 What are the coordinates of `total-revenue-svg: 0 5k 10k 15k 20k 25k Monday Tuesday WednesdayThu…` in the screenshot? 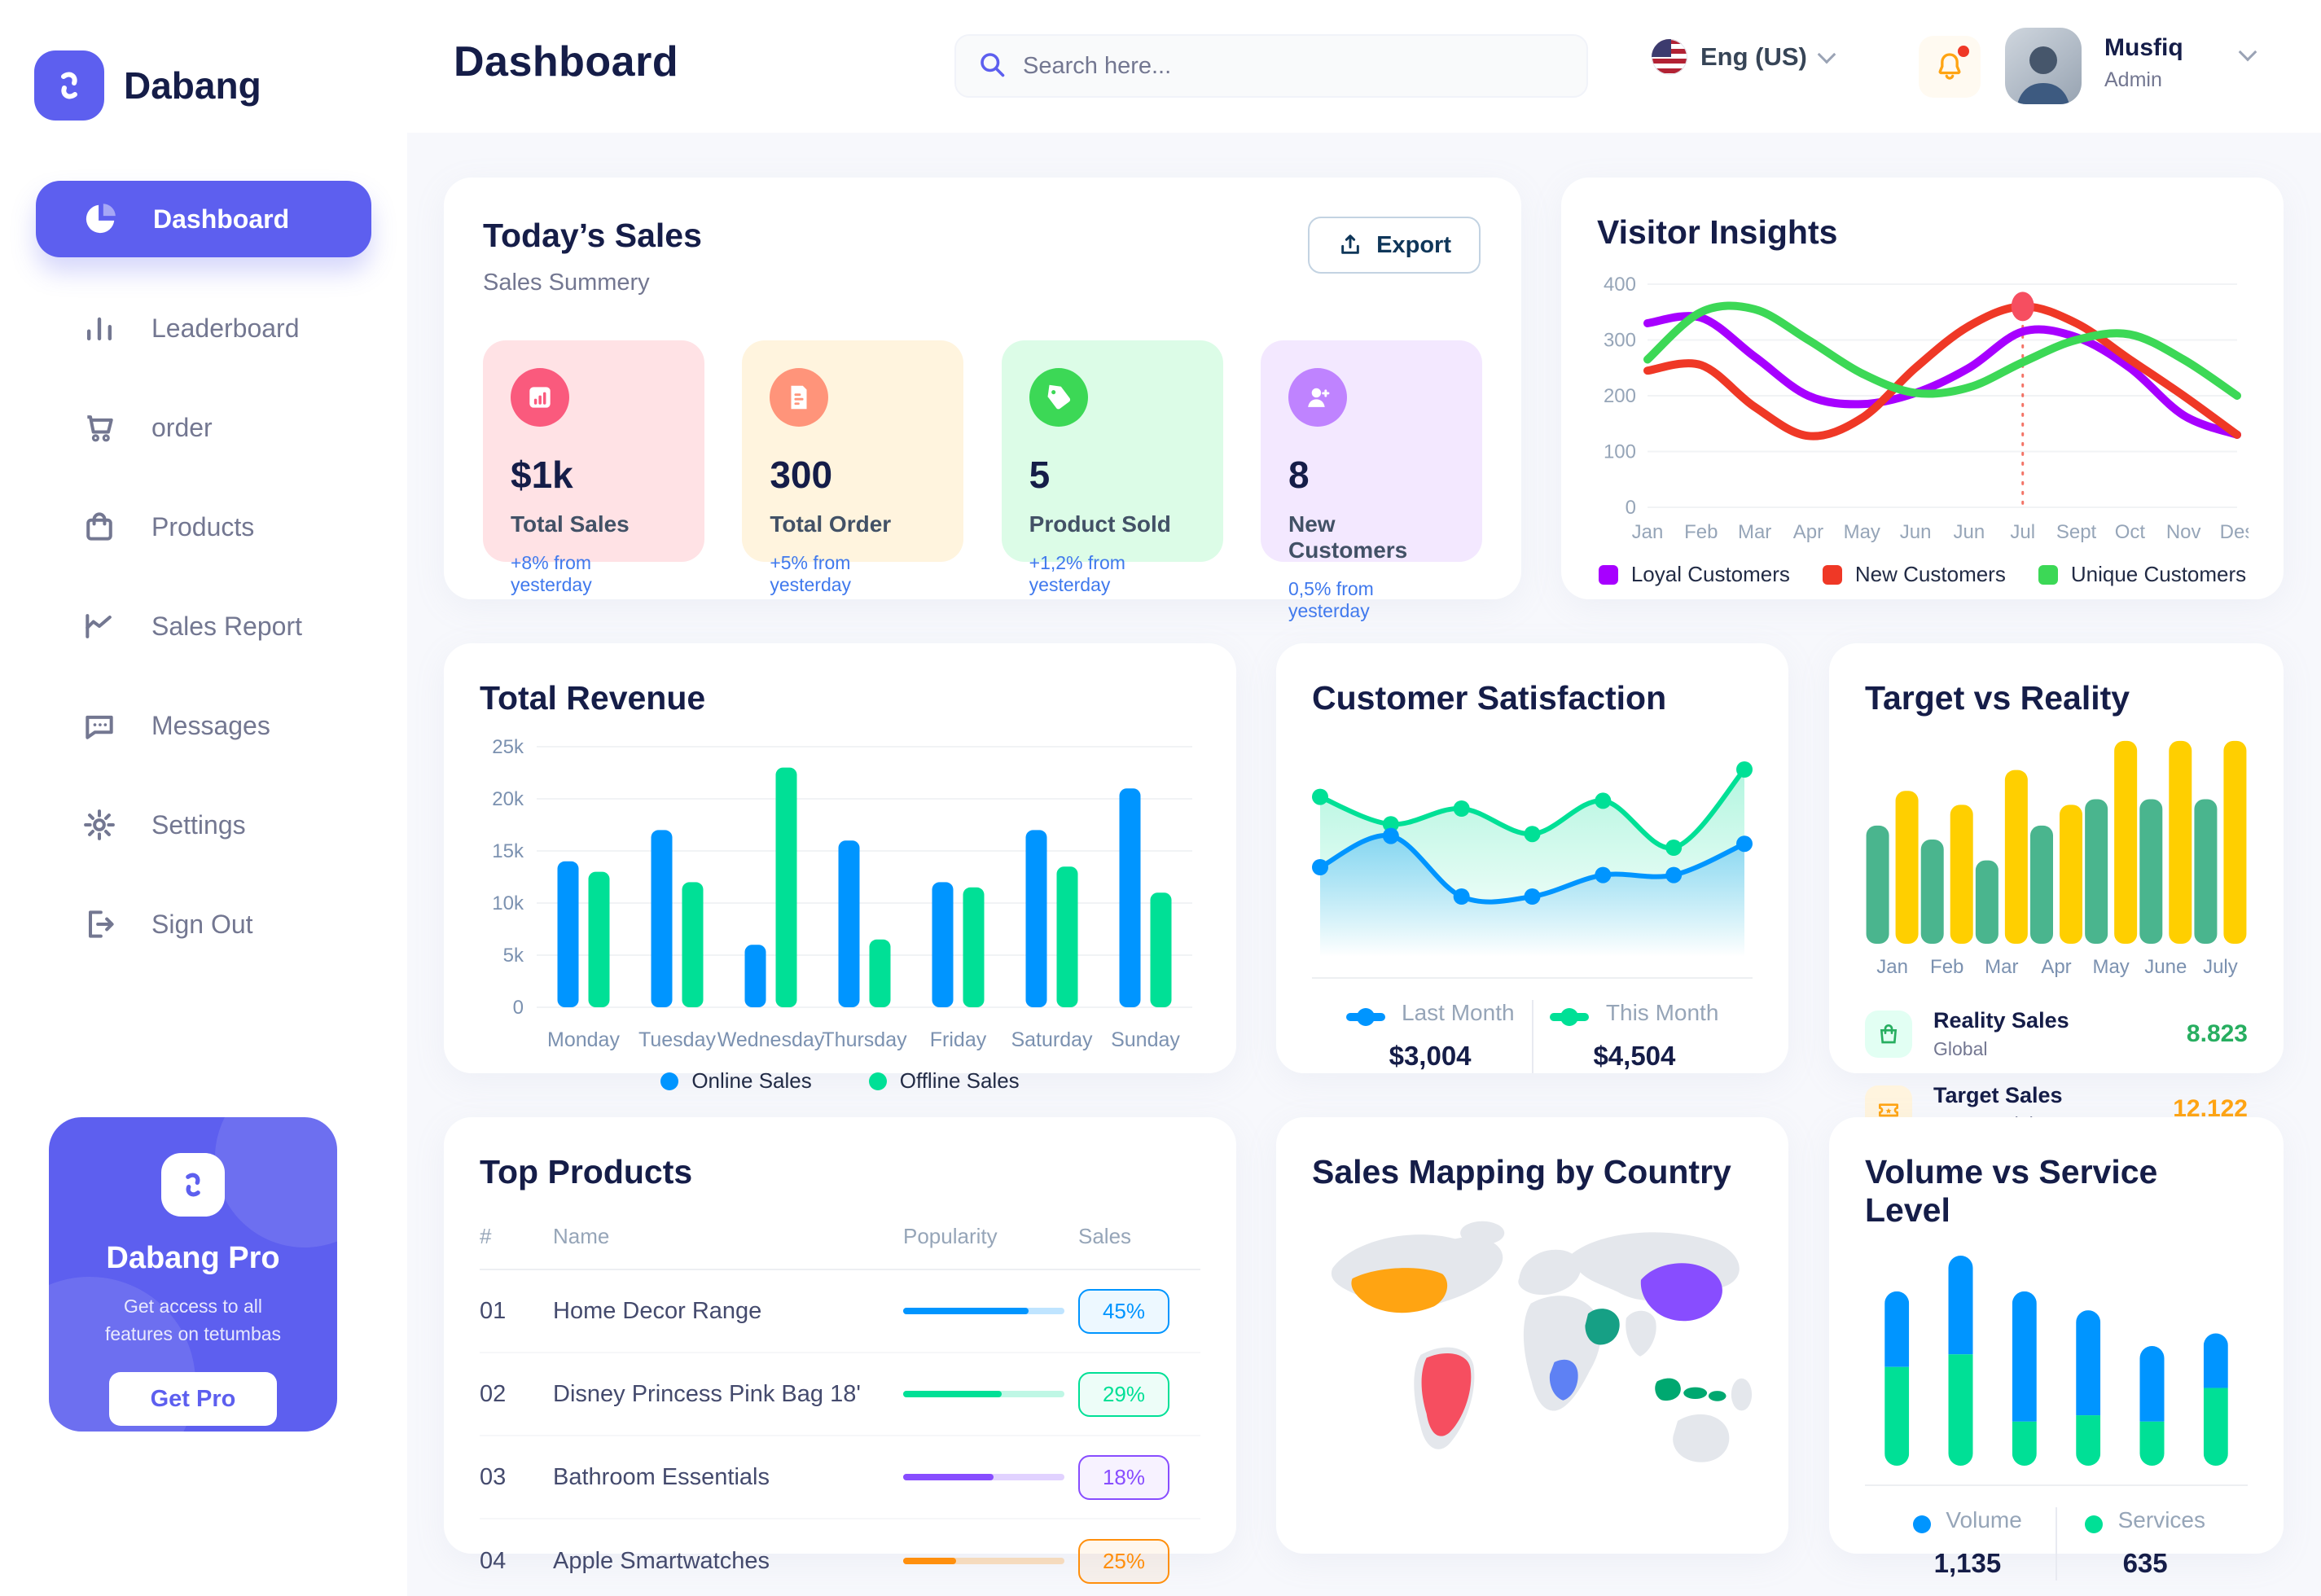 It's located at (842, 893).